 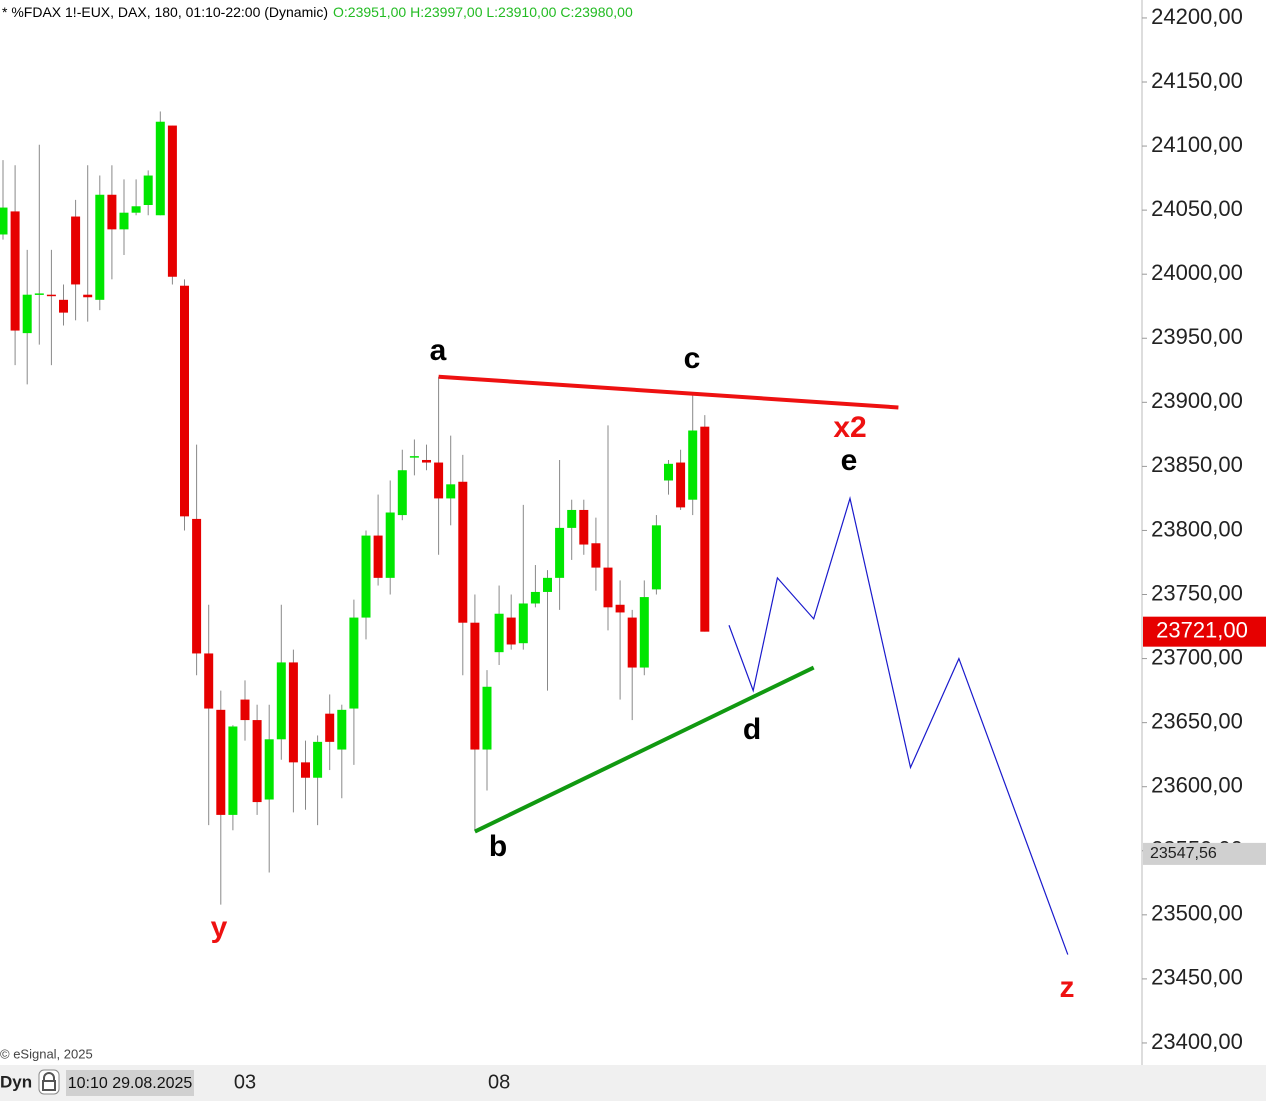 What do you see at coordinates (46, 1053) in the screenshot?
I see `copyright: © eSignal, 2025` at bounding box center [46, 1053].